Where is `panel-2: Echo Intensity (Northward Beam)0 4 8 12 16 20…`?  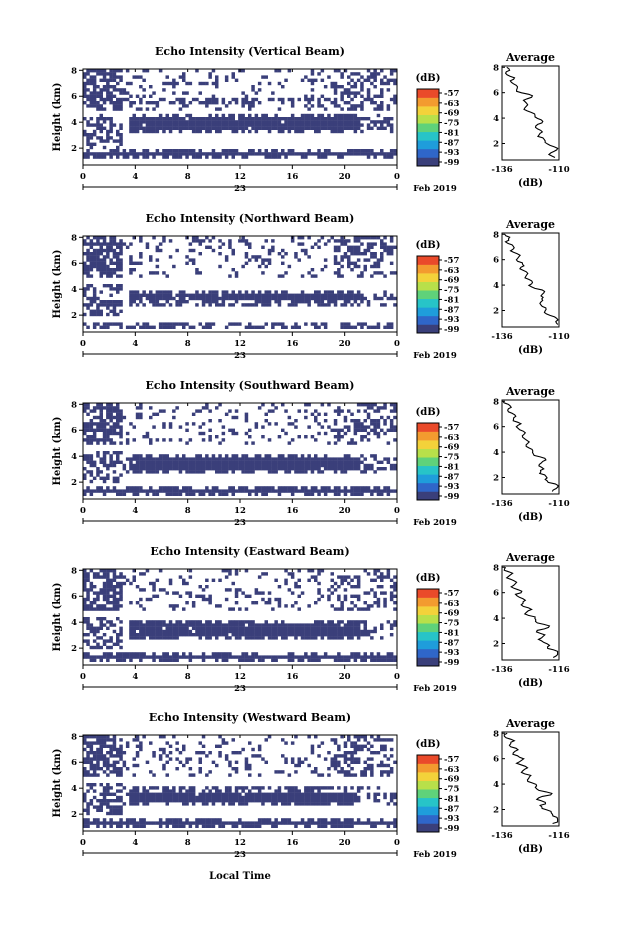
panel-2: Echo Intensity (Northward Beam)0 4 8 12 16 20… is located at coordinates (311, 286).